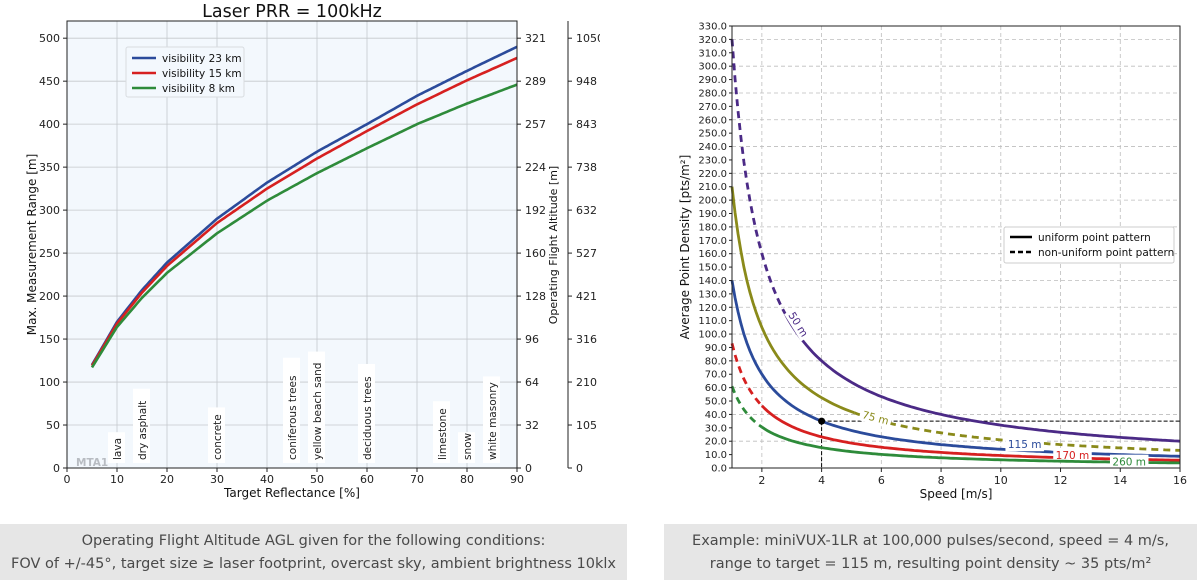 The image size is (1197, 580). I want to click on x-tick-label: 14, so click(1120, 480).